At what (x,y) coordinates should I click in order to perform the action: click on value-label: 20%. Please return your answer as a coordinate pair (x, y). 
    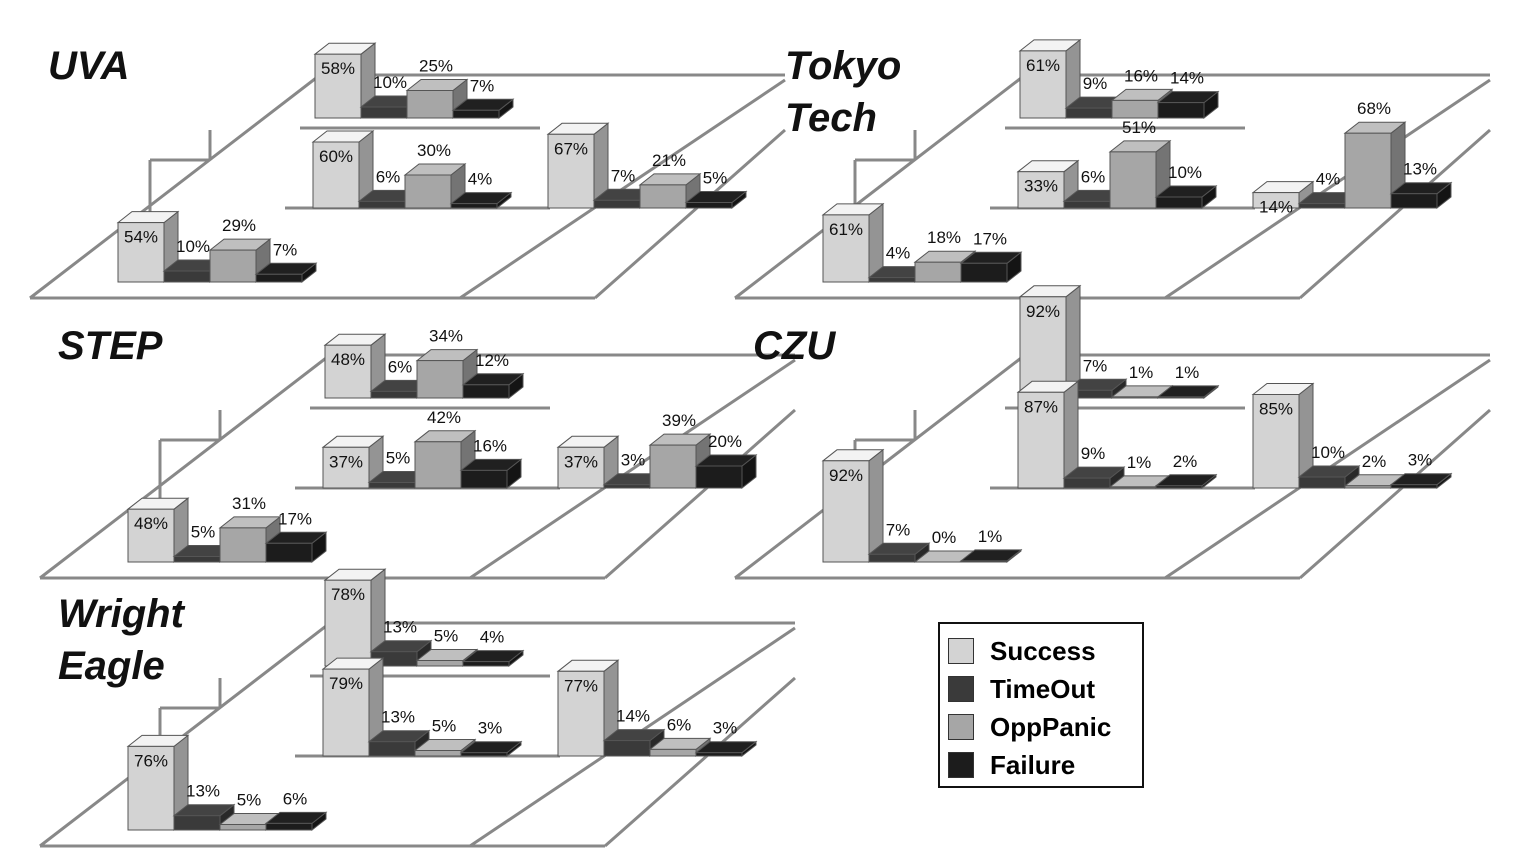
    Looking at the image, I should click on (725, 441).